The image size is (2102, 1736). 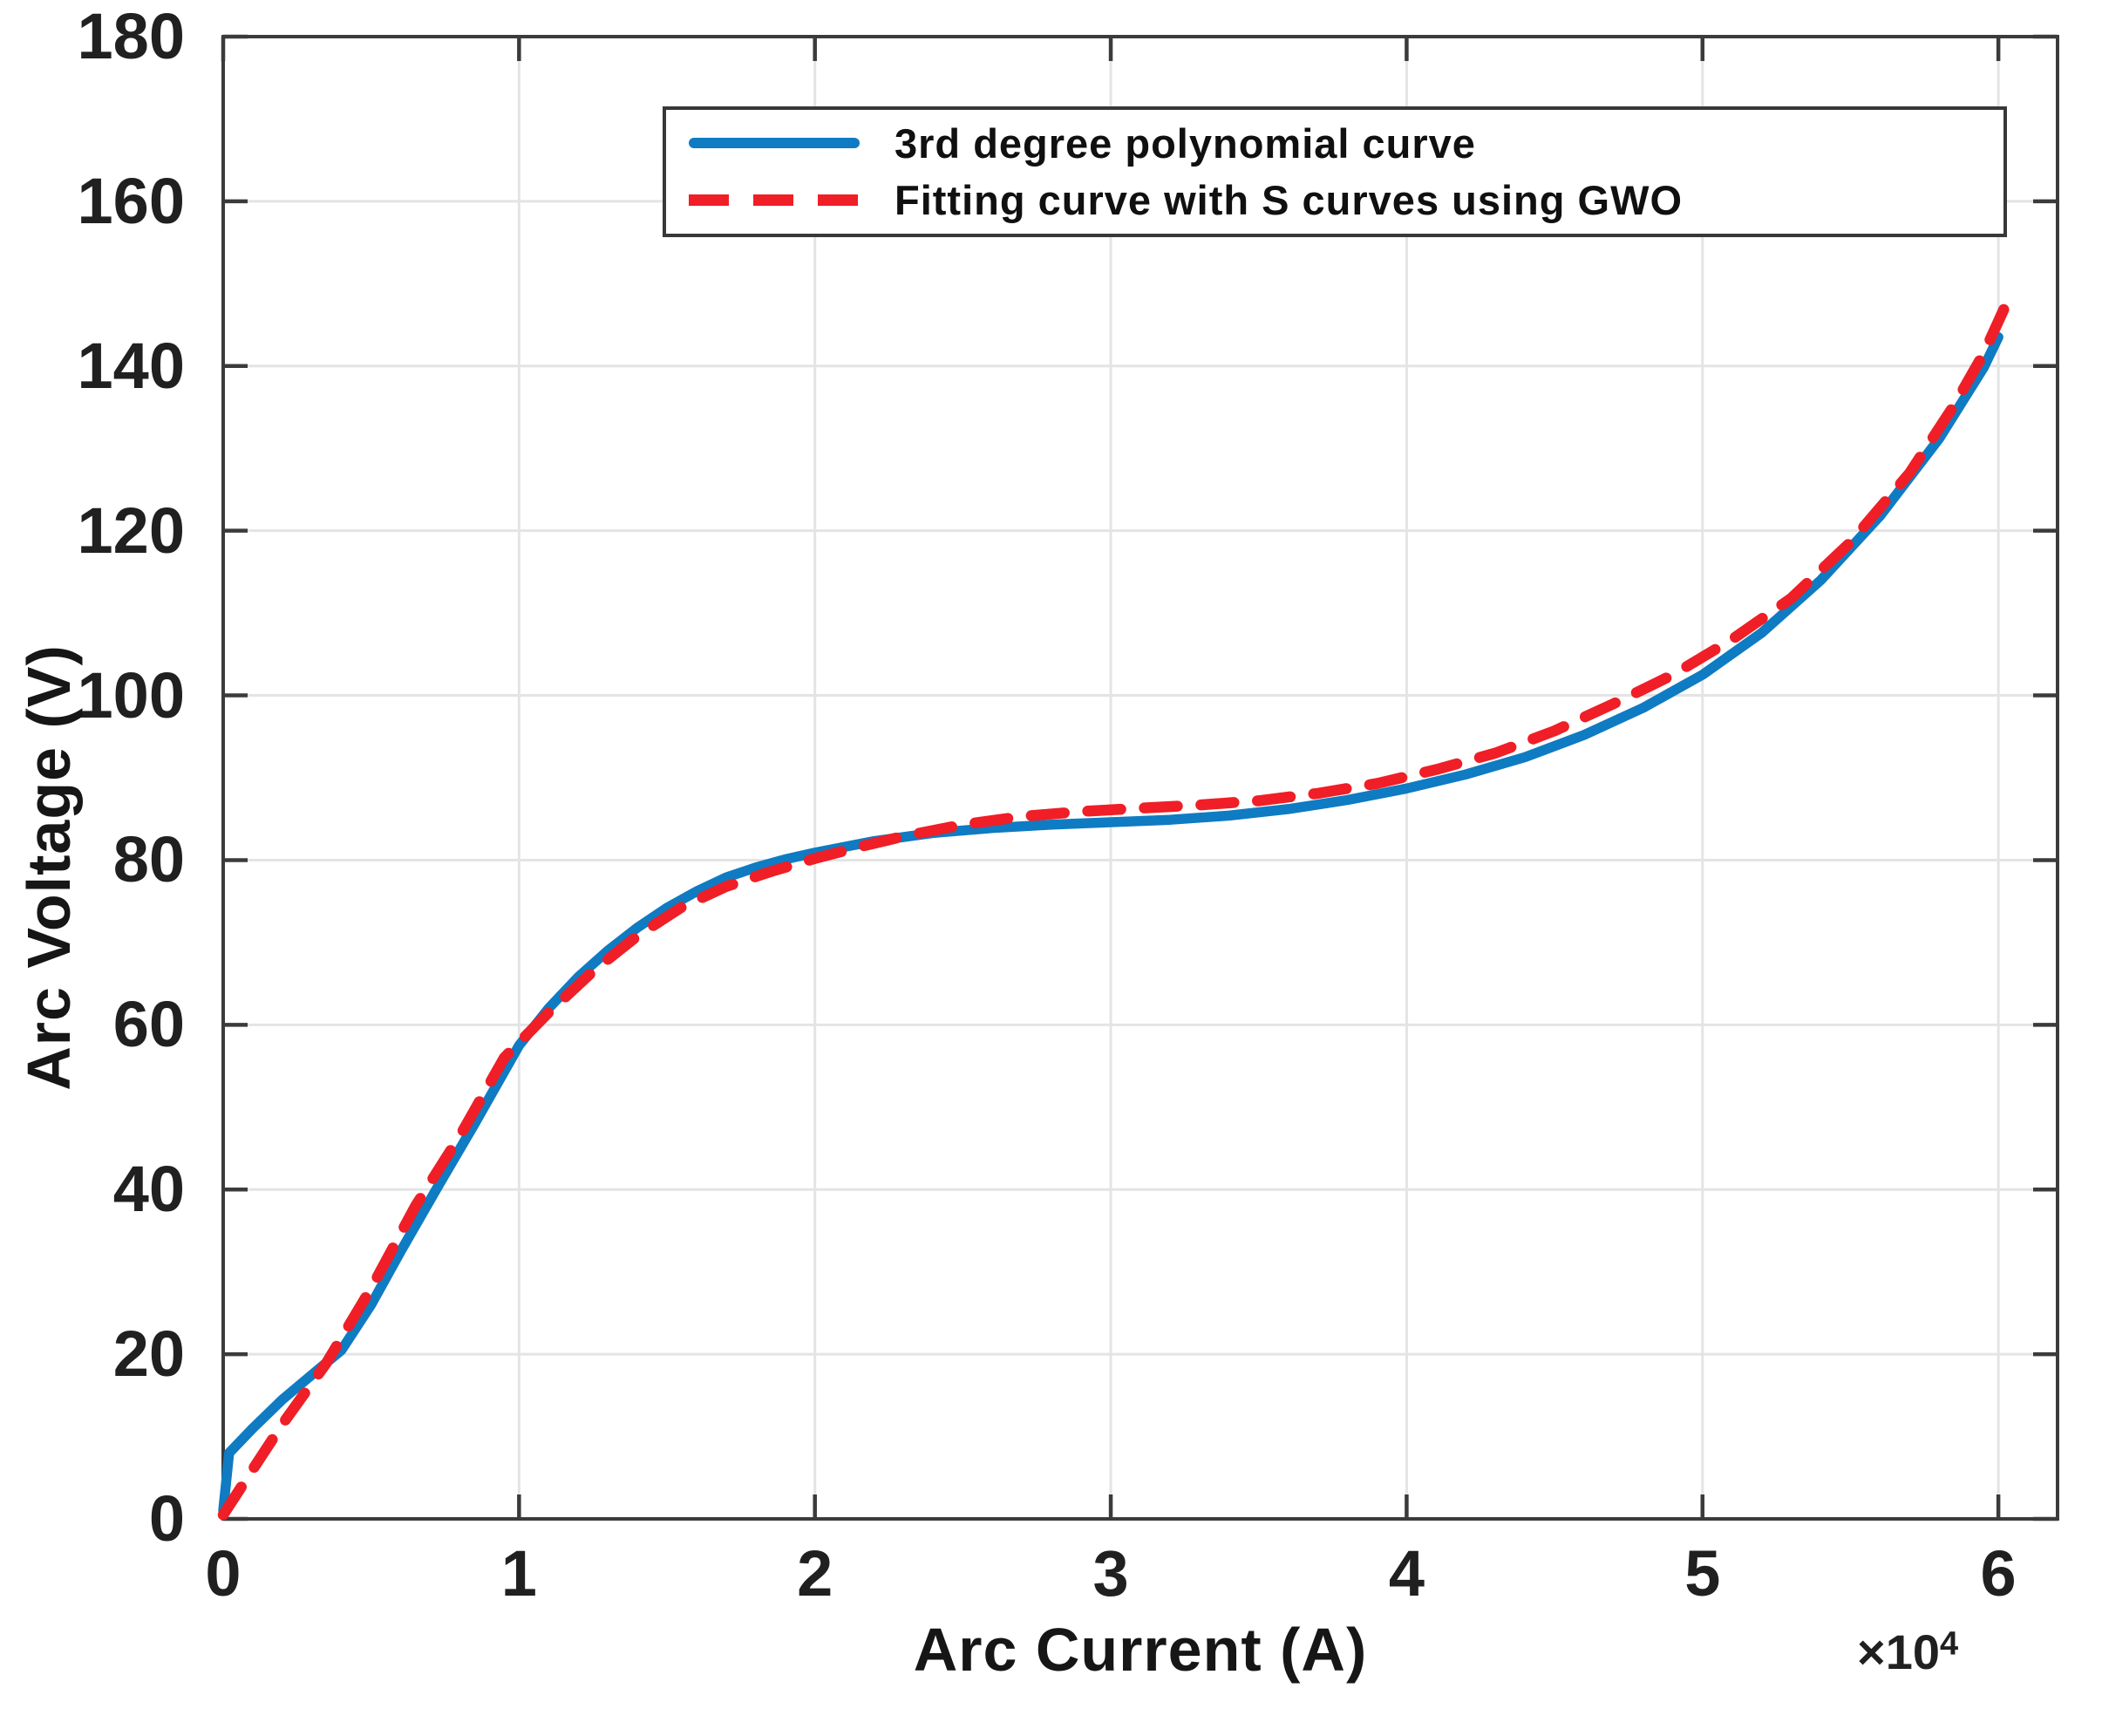 I want to click on x-tick-label: 1, so click(x=518, y=1574).